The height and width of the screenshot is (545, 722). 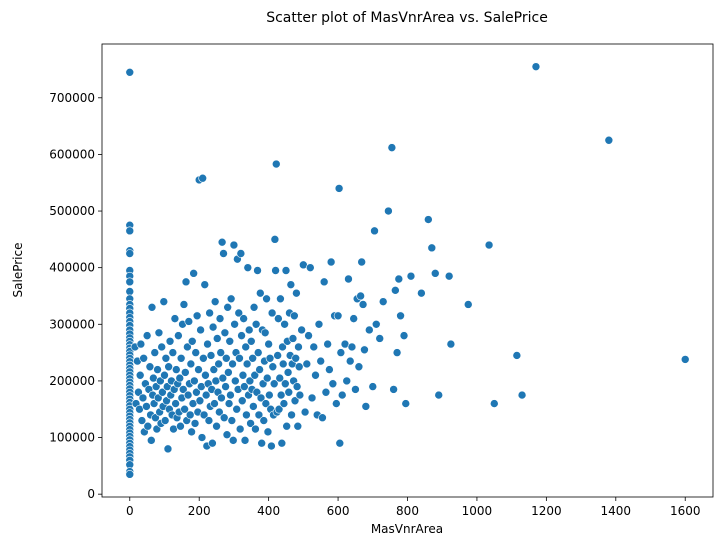 What do you see at coordinates (413, 507) in the screenshot?
I see `x-axis-ticks: 0 200 400 600 800 1000 1200 1400 1600` at bounding box center [413, 507].